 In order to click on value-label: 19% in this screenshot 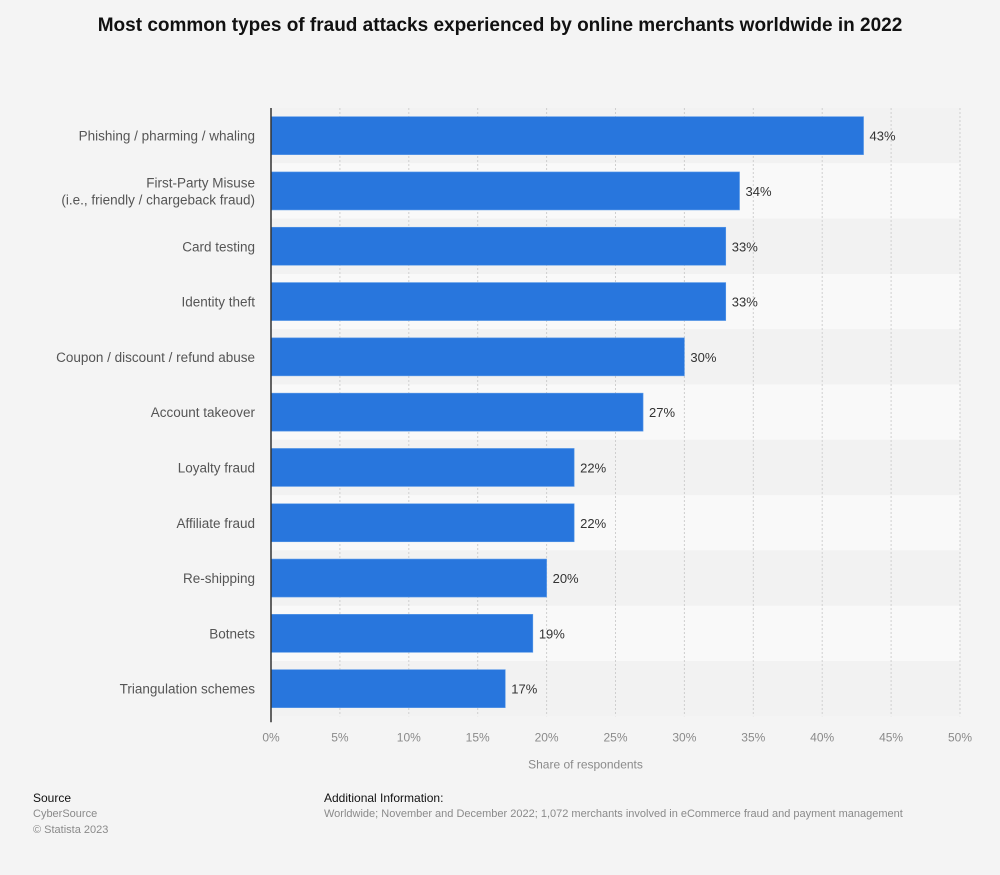, I will do `click(552, 633)`.